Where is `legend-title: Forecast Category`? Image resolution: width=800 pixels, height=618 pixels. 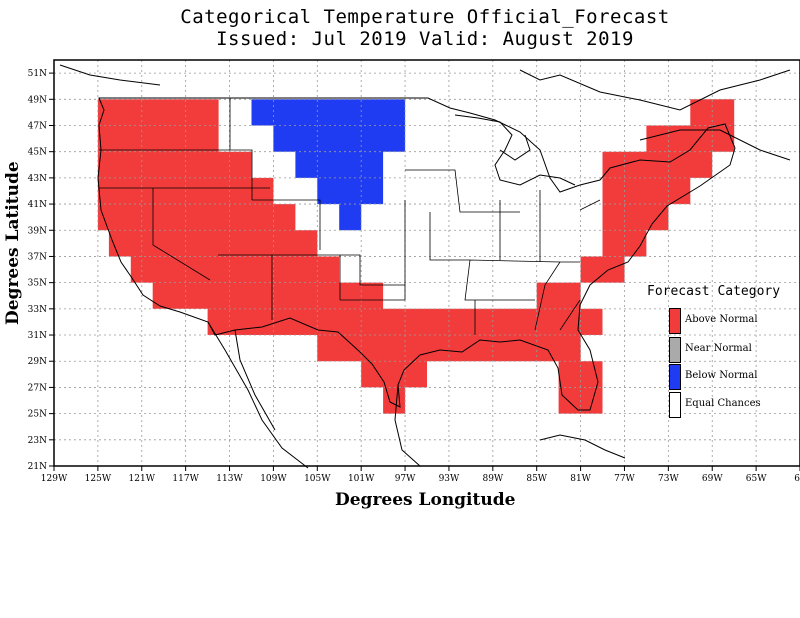
legend-title: Forecast Category is located at coordinates (714, 291).